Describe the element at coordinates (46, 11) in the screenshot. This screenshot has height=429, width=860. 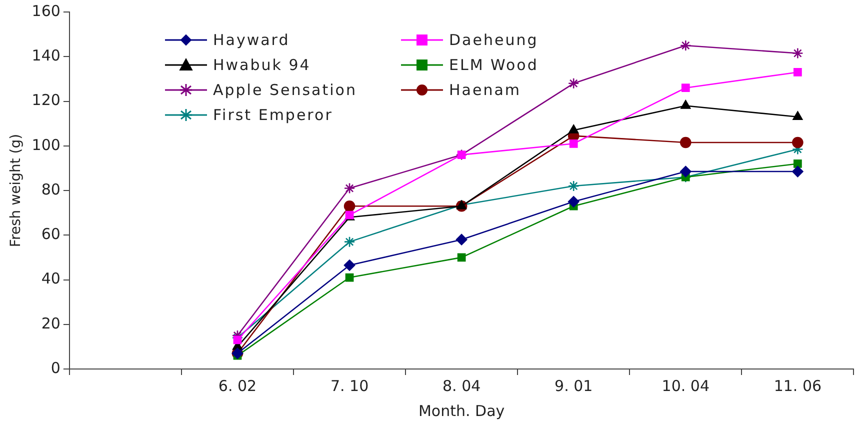
I see `y-tick-label: 160` at that location.